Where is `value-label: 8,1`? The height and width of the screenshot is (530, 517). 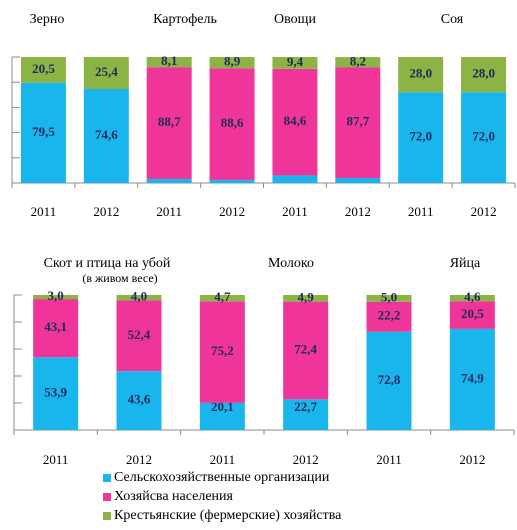 value-label: 8,1 is located at coordinates (169, 60).